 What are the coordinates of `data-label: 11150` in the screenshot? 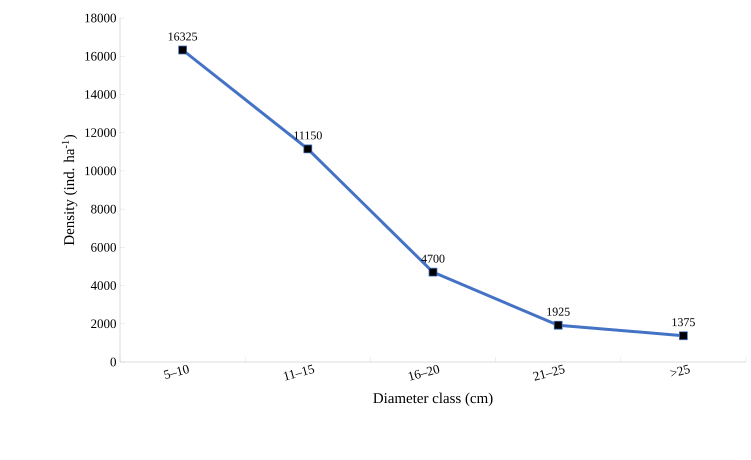 It's located at (308, 135).